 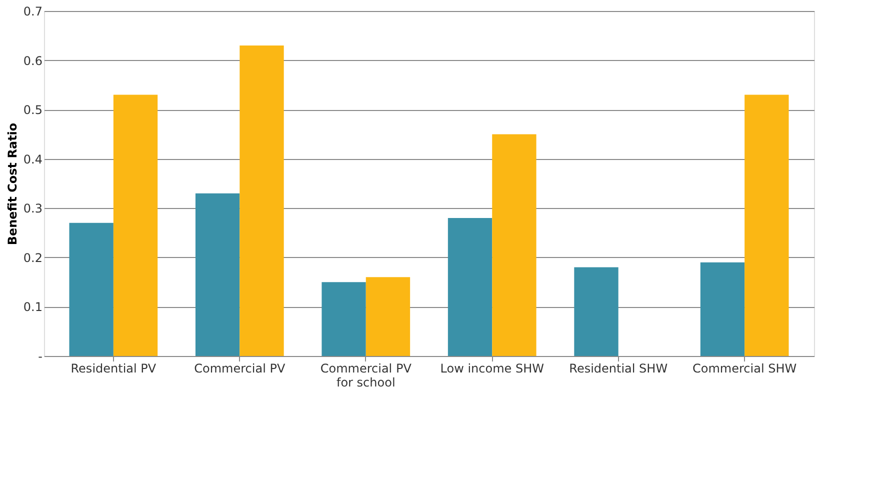 I want to click on y-tick-label: 0.4, so click(x=32, y=159).